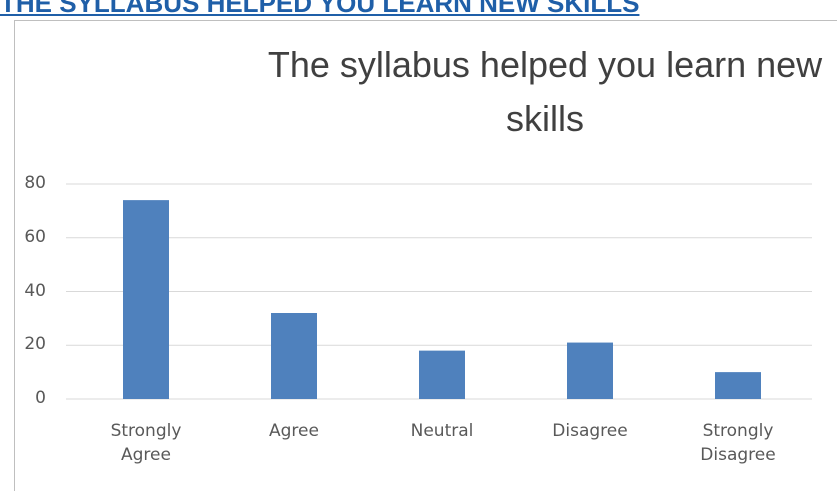 The height and width of the screenshot is (491, 837). What do you see at coordinates (320, 9) in the screenshot?
I see `page-heading: THE SYLLABUS HELPED YOU LEARN NEW SKILLS` at bounding box center [320, 9].